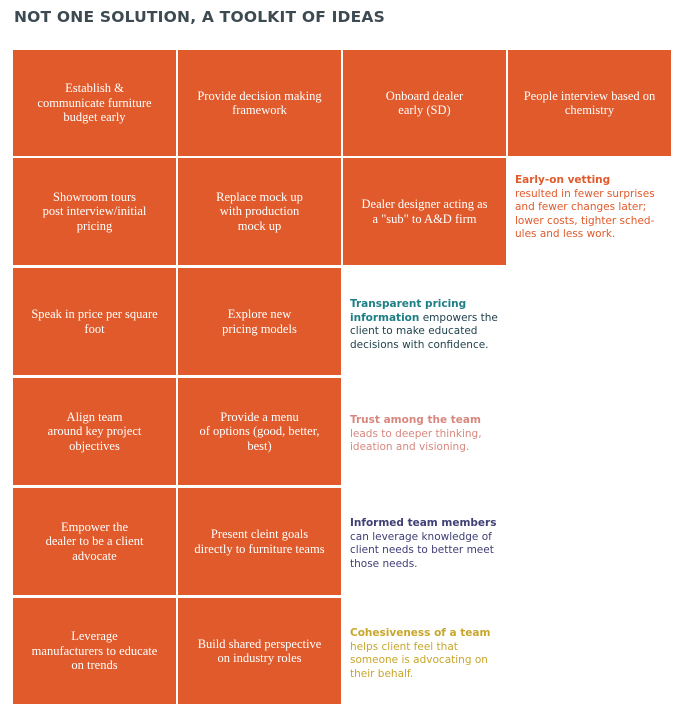 The width and height of the screenshot is (690, 705). I want to click on note-heading: Informed team members, so click(423, 523).